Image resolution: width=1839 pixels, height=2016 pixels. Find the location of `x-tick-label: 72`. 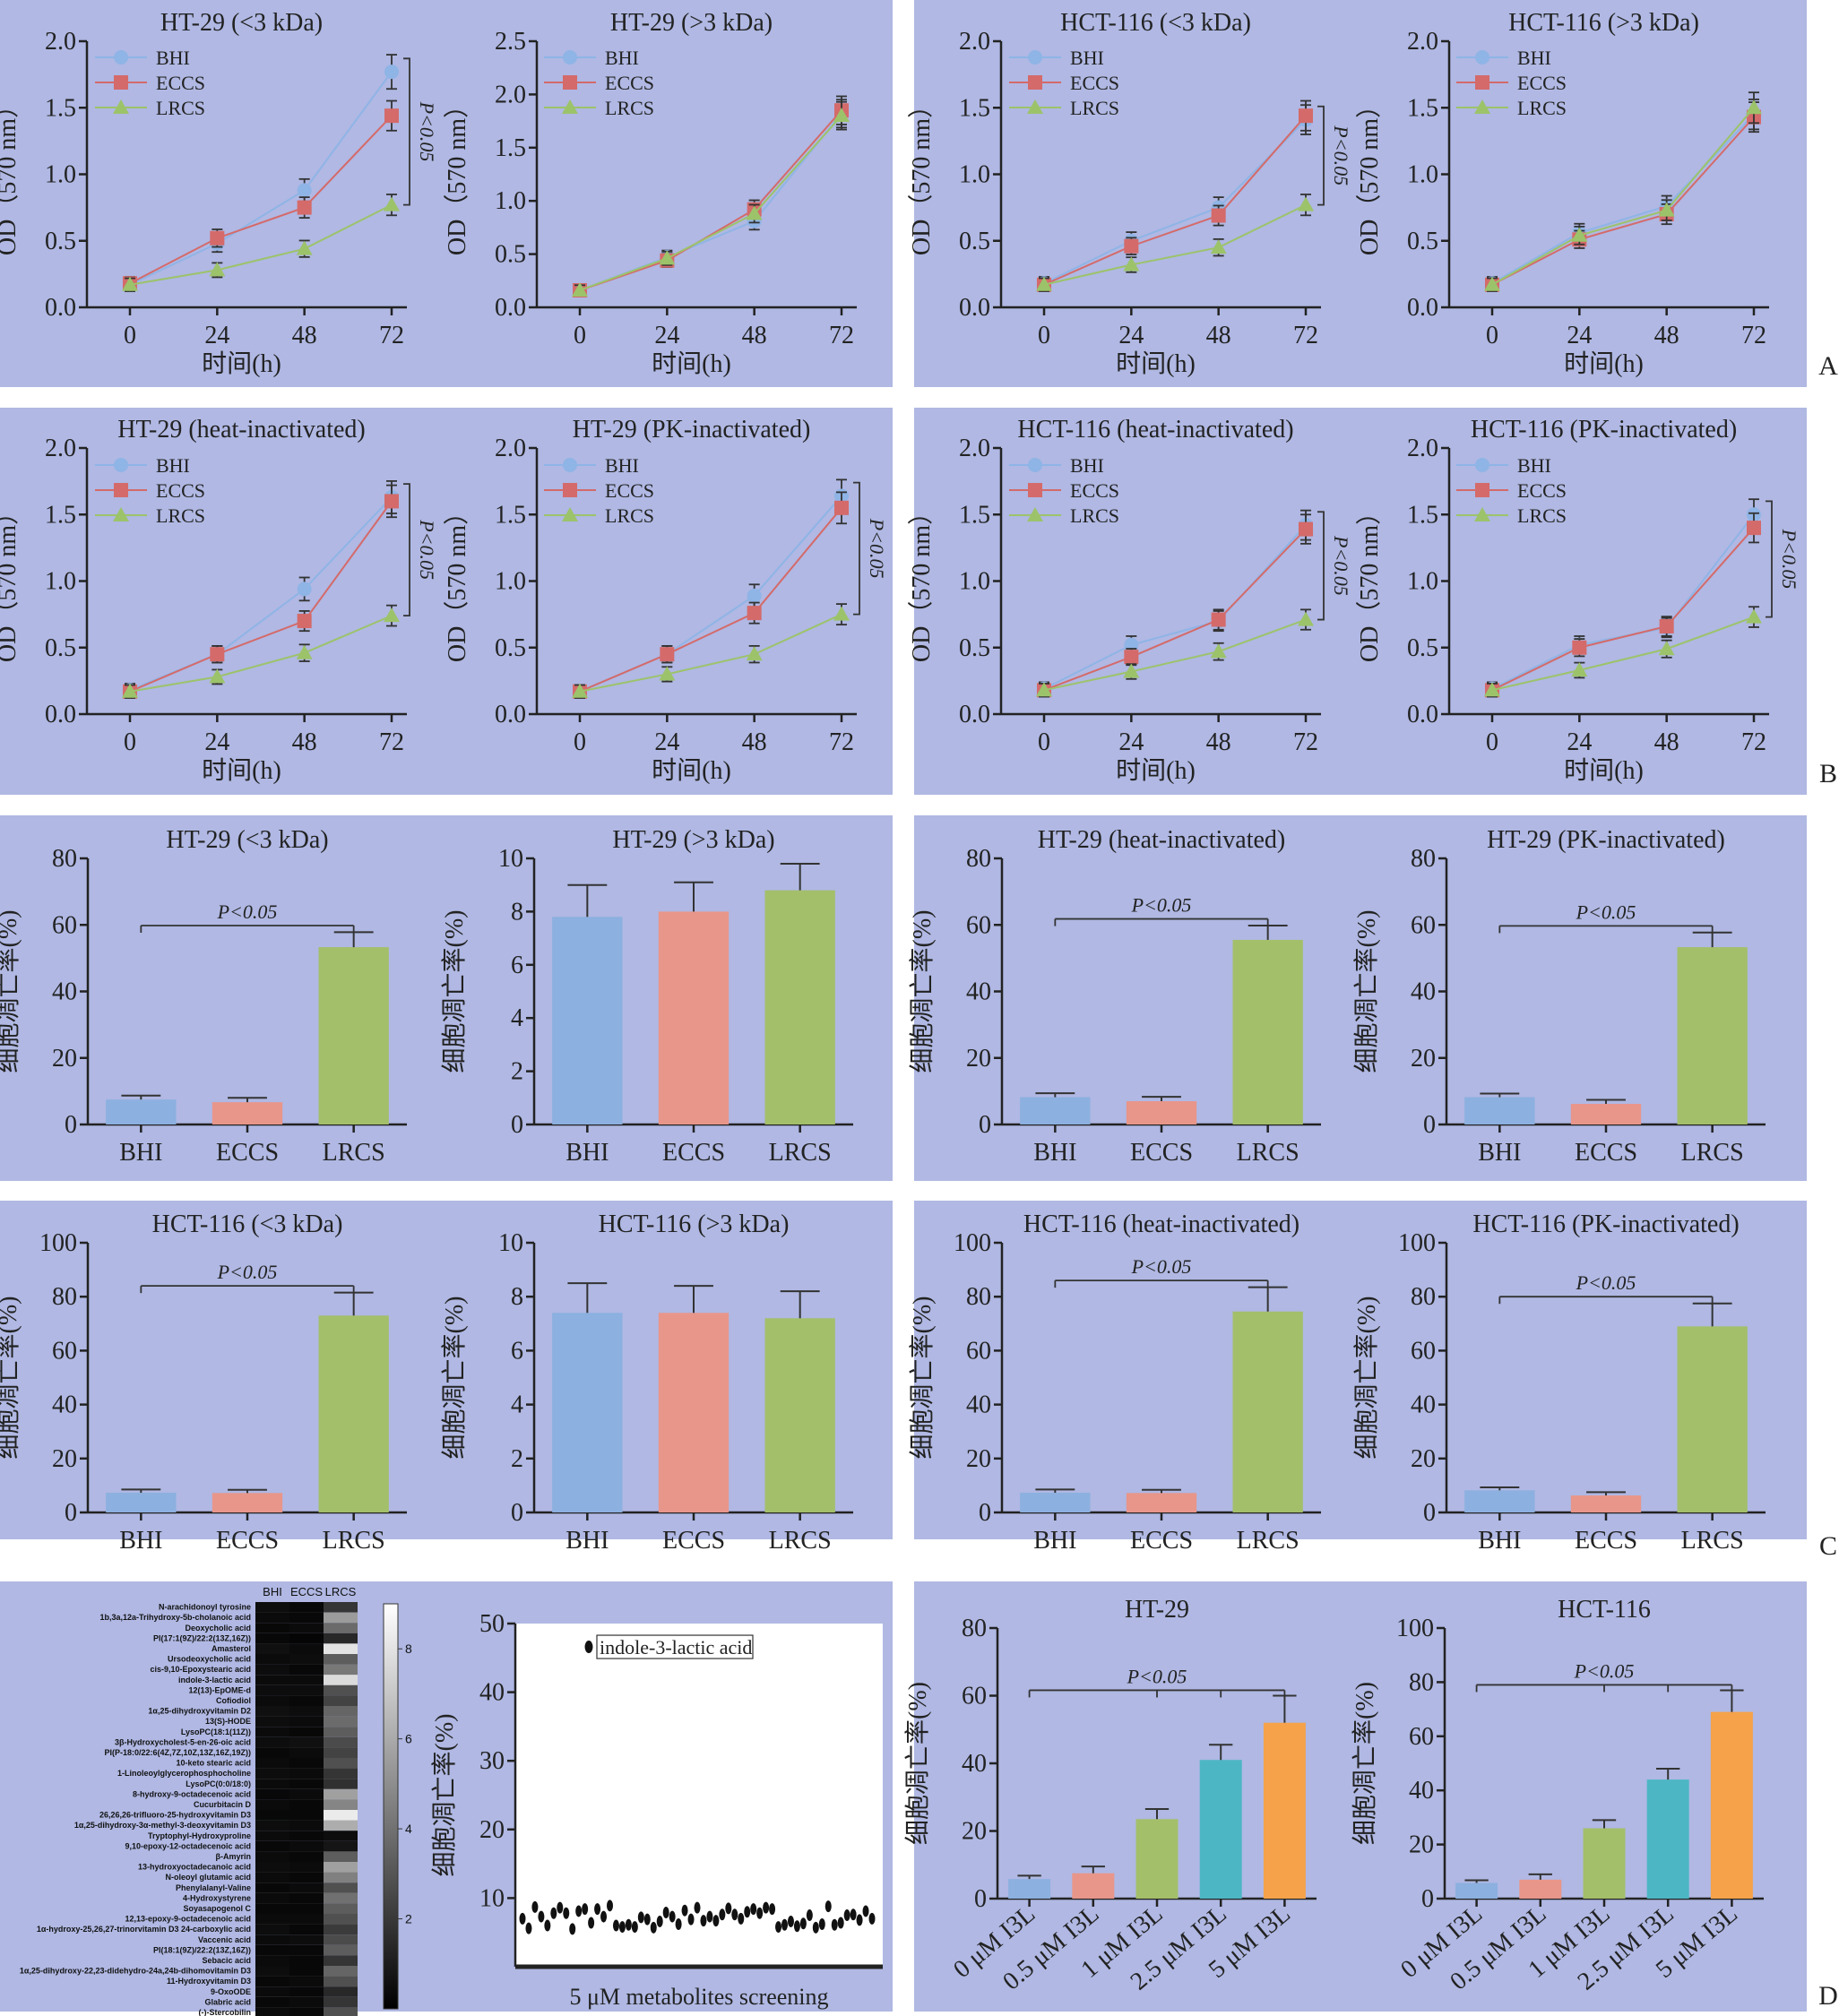

x-tick-label: 72 is located at coordinates (1753, 335).